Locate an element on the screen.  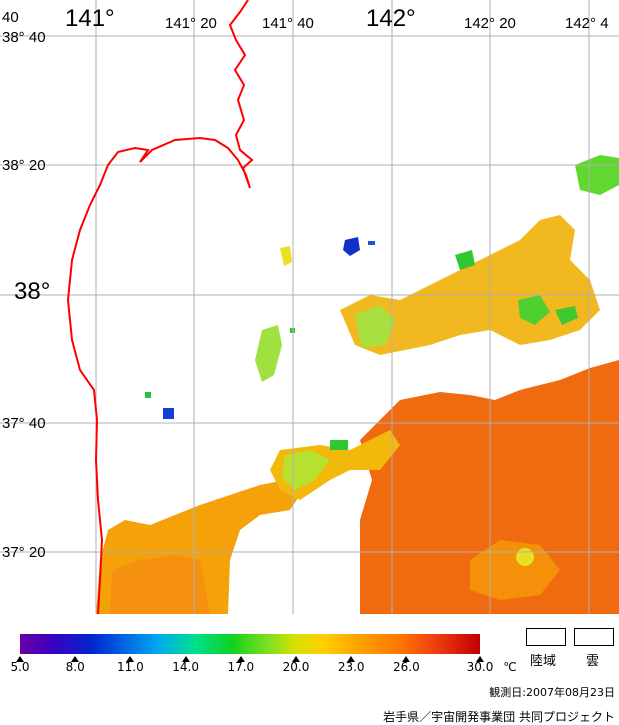
colorbar-tick-label: 30.0 is located at coordinates (480, 667).